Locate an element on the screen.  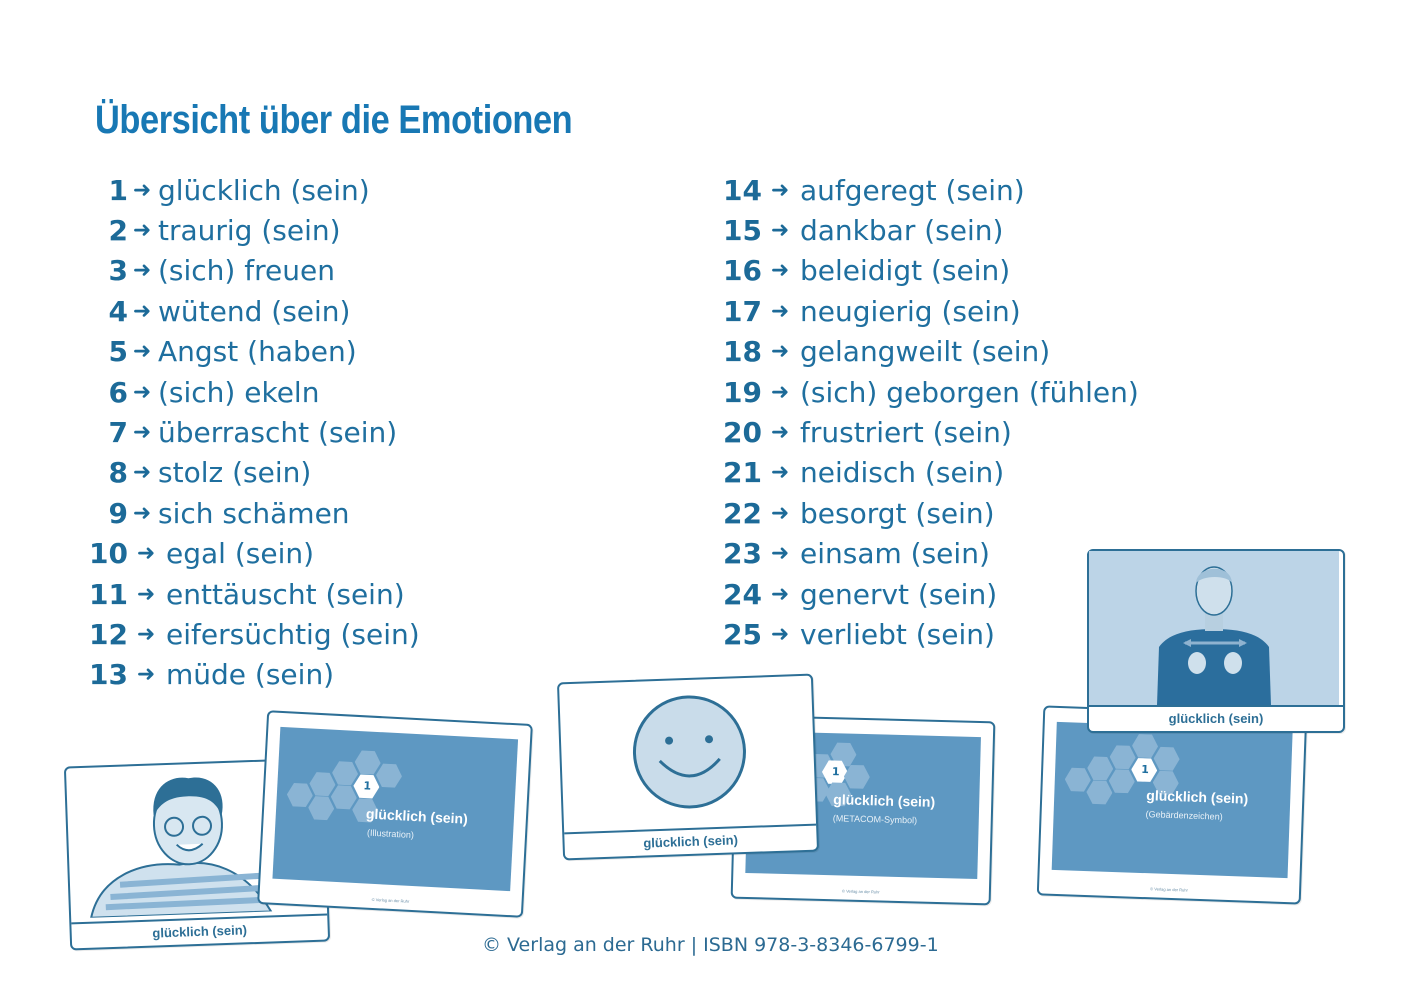
emotion-item: 14 ➜ aufgeregt (sein) is located at coordinates (929, 190).